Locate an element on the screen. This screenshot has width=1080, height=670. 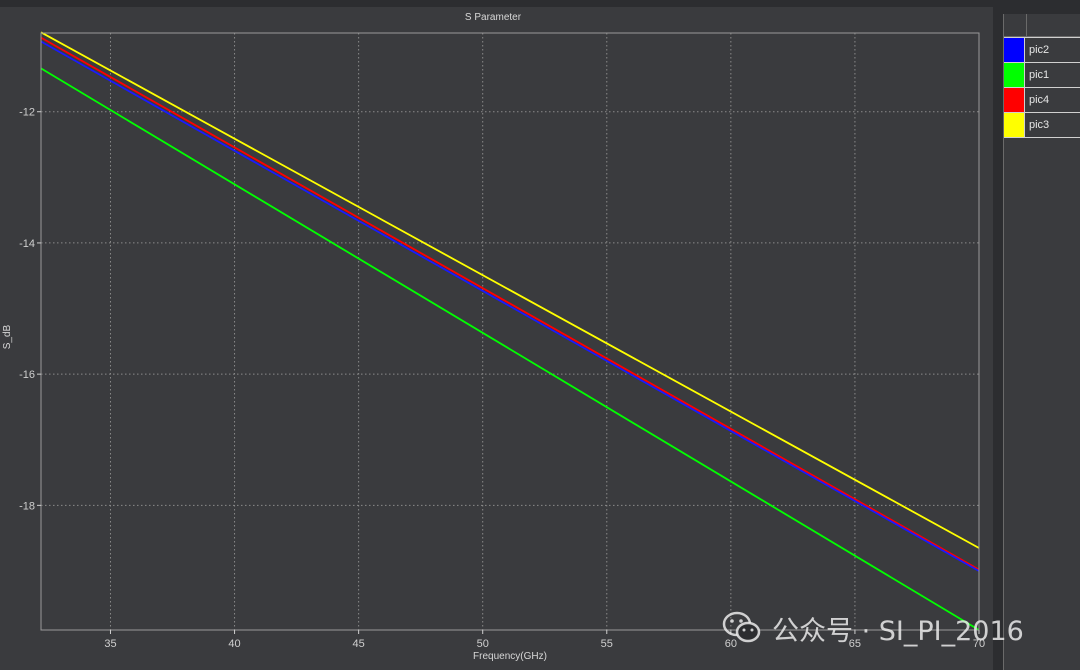
watermark-text: 公众号 · SI_PI_2016 is located at coordinates (898, 631).